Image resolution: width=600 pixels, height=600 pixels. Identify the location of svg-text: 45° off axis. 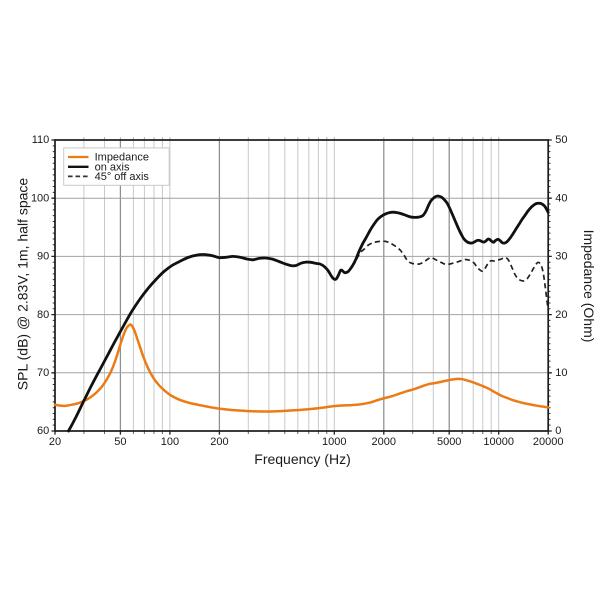
(122, 177).